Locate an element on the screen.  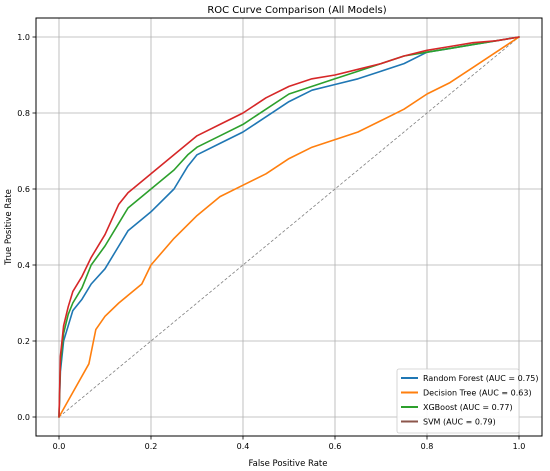
x-tick-label: 1.0 is located at coordinates (519, 446).